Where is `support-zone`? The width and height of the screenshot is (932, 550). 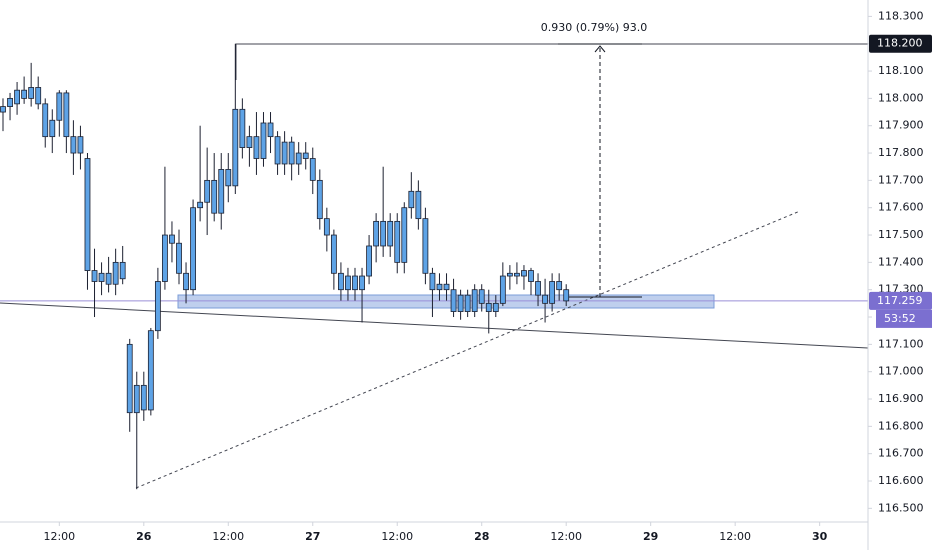
support-zone is located at coordinates (446, 301).